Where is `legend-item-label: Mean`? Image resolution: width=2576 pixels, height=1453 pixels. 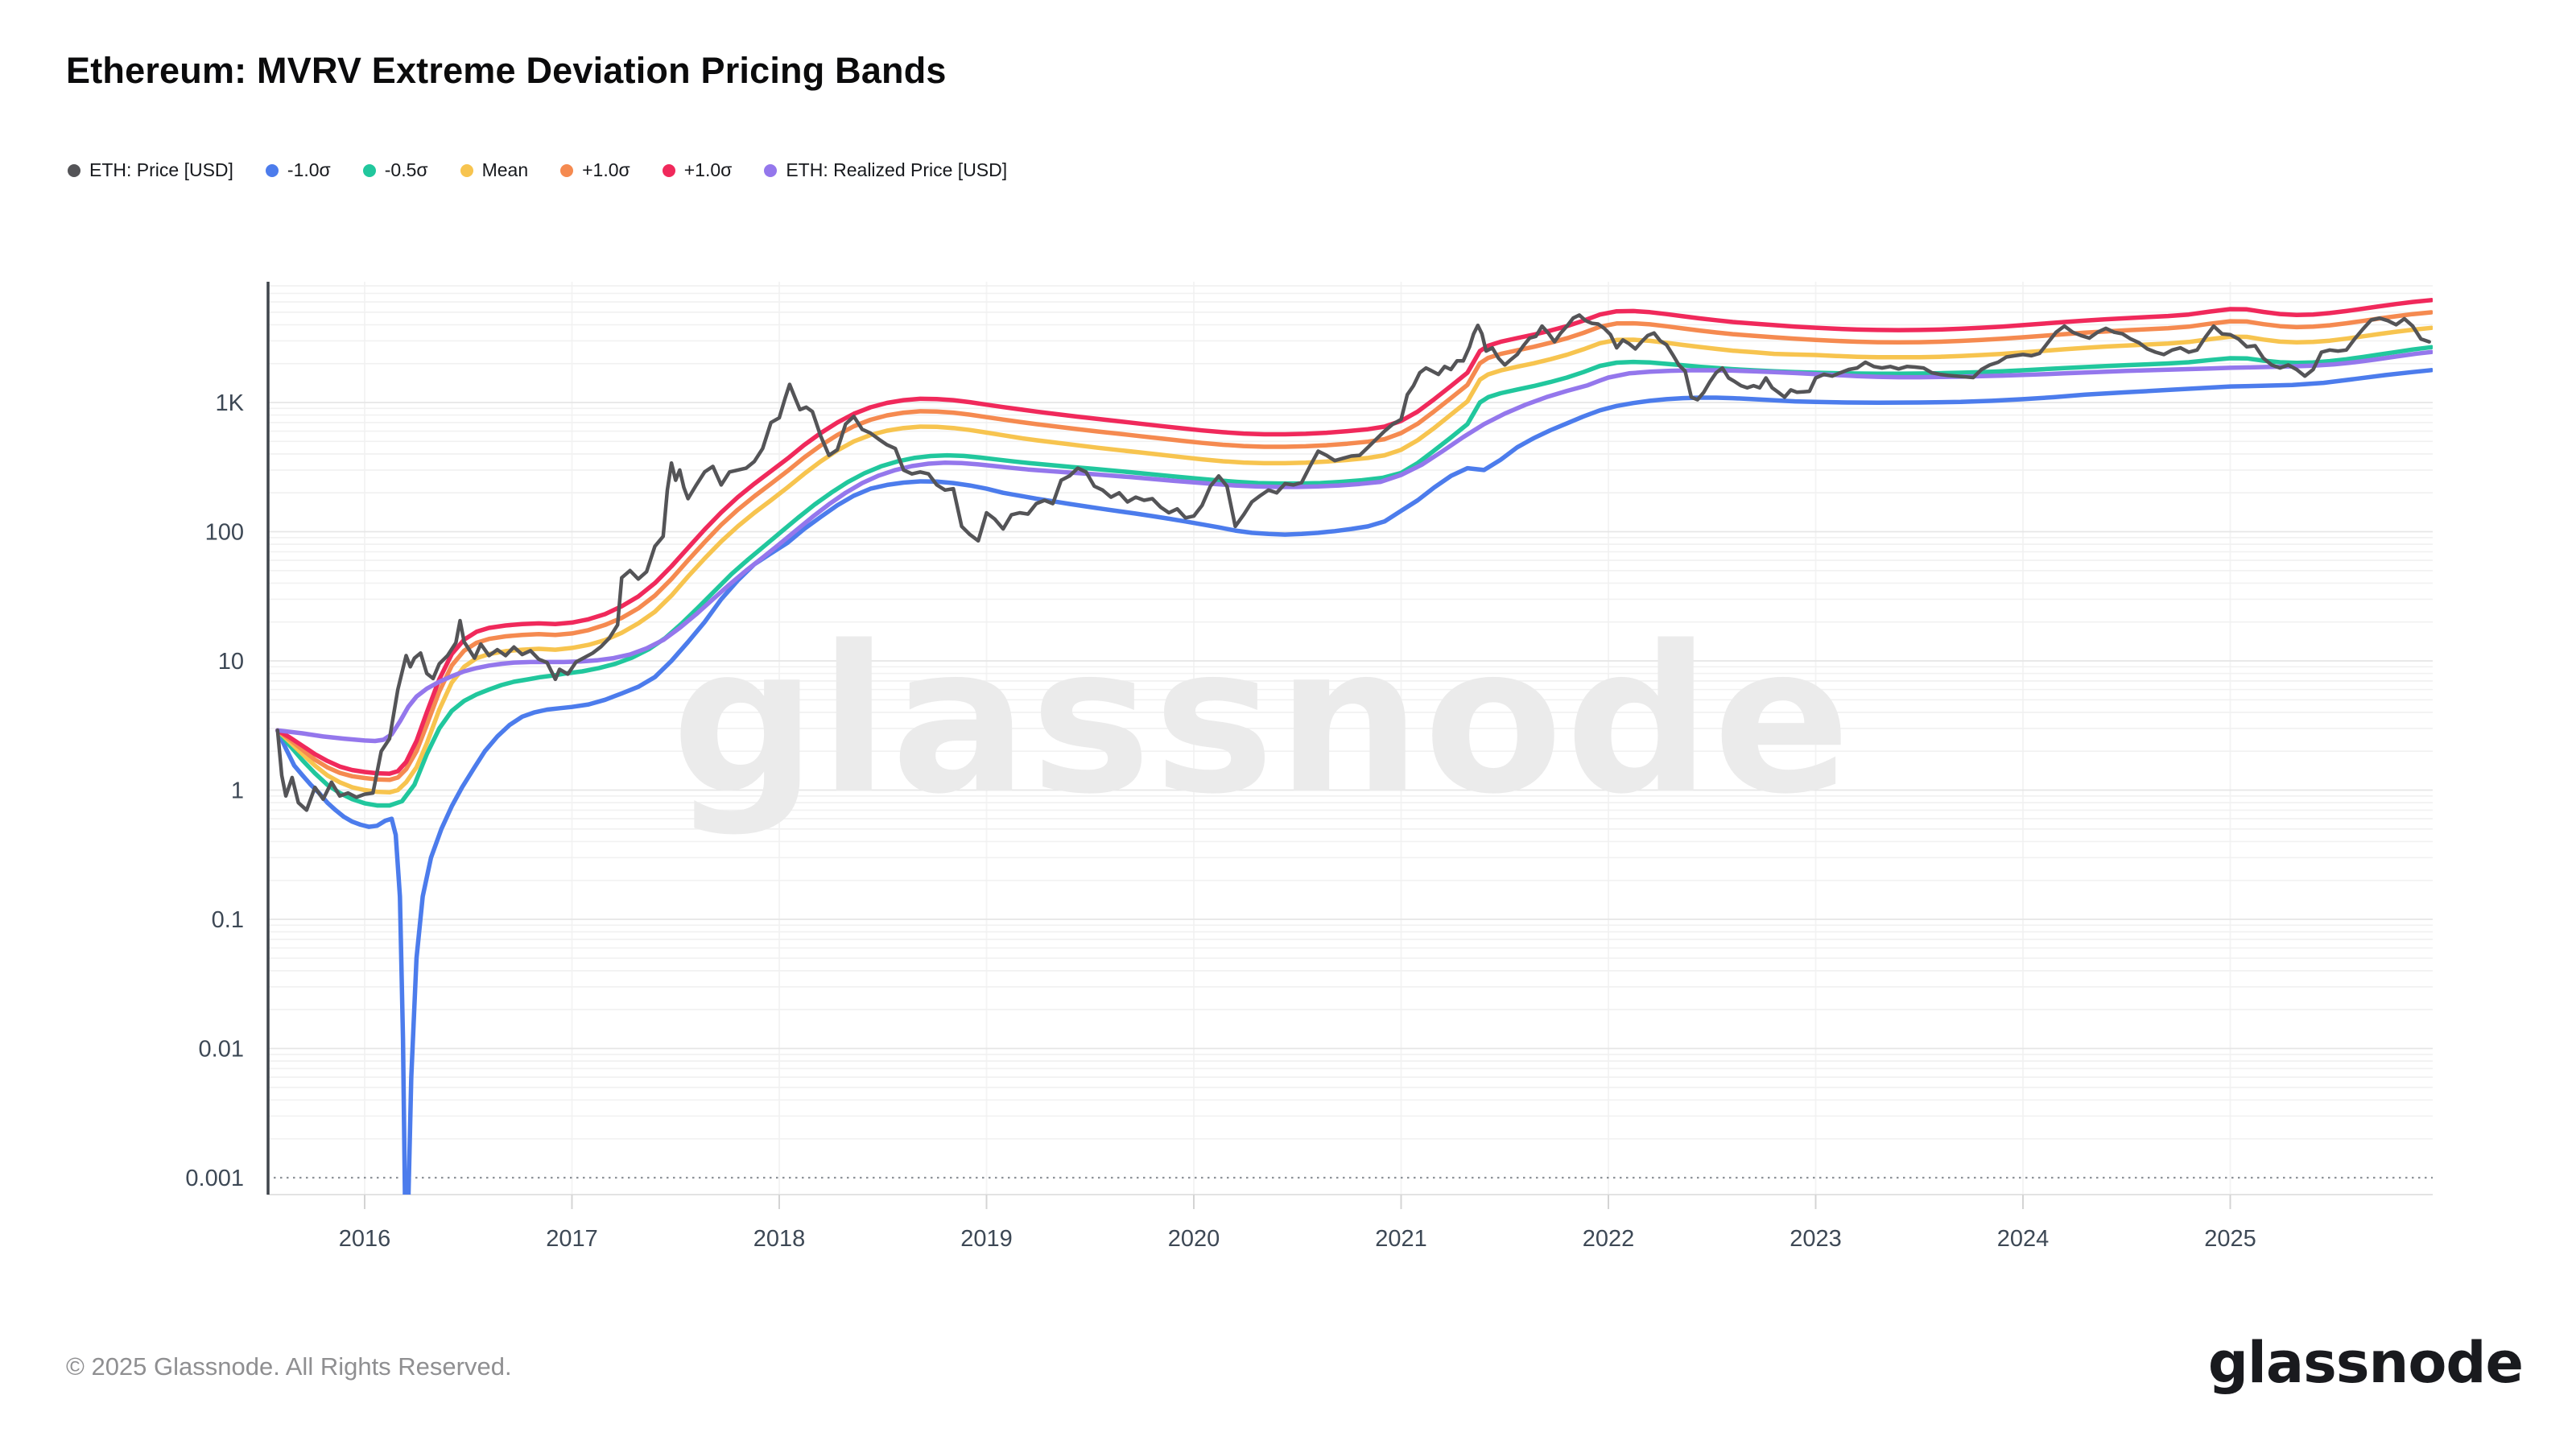
legend-item-label: Mean is located at coordinates (505, 170).